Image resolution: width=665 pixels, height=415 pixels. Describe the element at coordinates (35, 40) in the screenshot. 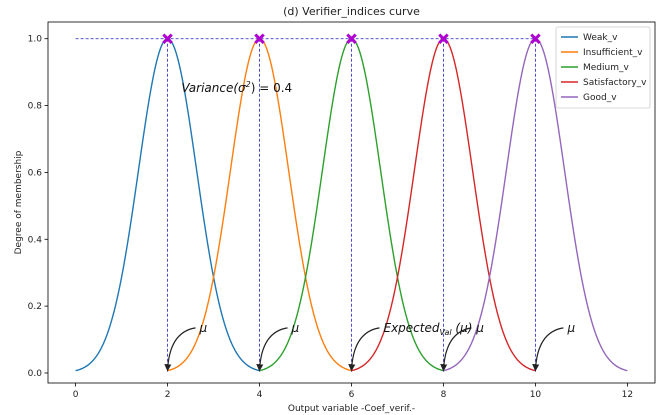

I see `y-tick-label: 1.0` at that location.